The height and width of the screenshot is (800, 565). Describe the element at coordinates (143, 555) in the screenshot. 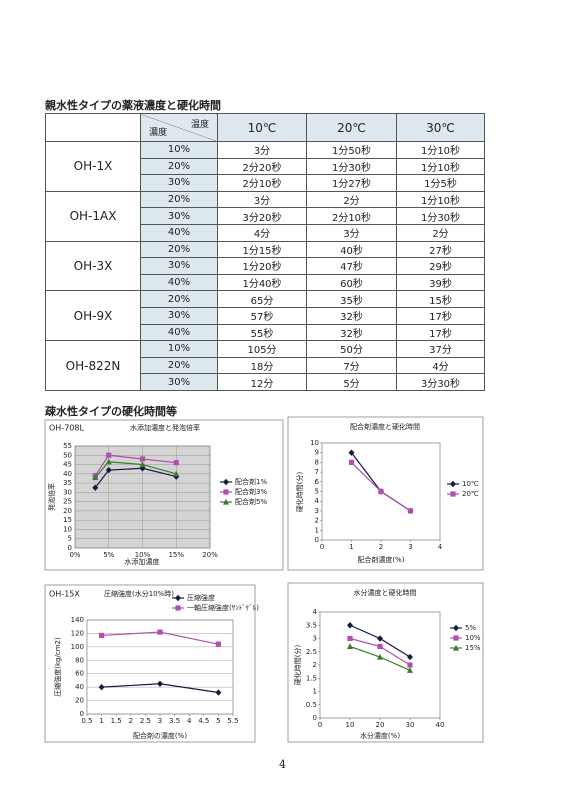

I see `x-tick-label: 10%` at that location.